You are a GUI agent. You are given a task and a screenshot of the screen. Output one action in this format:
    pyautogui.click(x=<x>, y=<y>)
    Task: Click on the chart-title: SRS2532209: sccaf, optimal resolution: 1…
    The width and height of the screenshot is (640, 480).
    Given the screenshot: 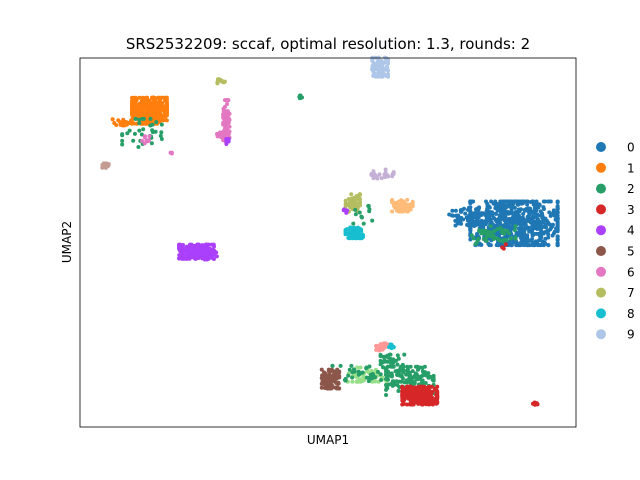 What is the action you would take?
    pyautogui.click(x=328, y=44)
    